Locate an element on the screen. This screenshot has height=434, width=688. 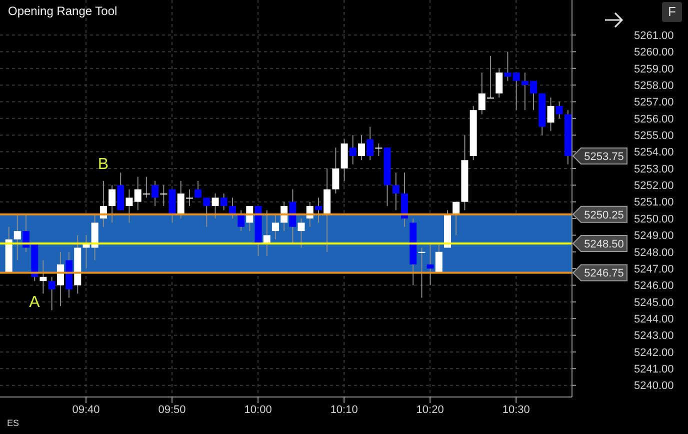
y-tick-label: 5247.00 is located at coordinates (654, 269).